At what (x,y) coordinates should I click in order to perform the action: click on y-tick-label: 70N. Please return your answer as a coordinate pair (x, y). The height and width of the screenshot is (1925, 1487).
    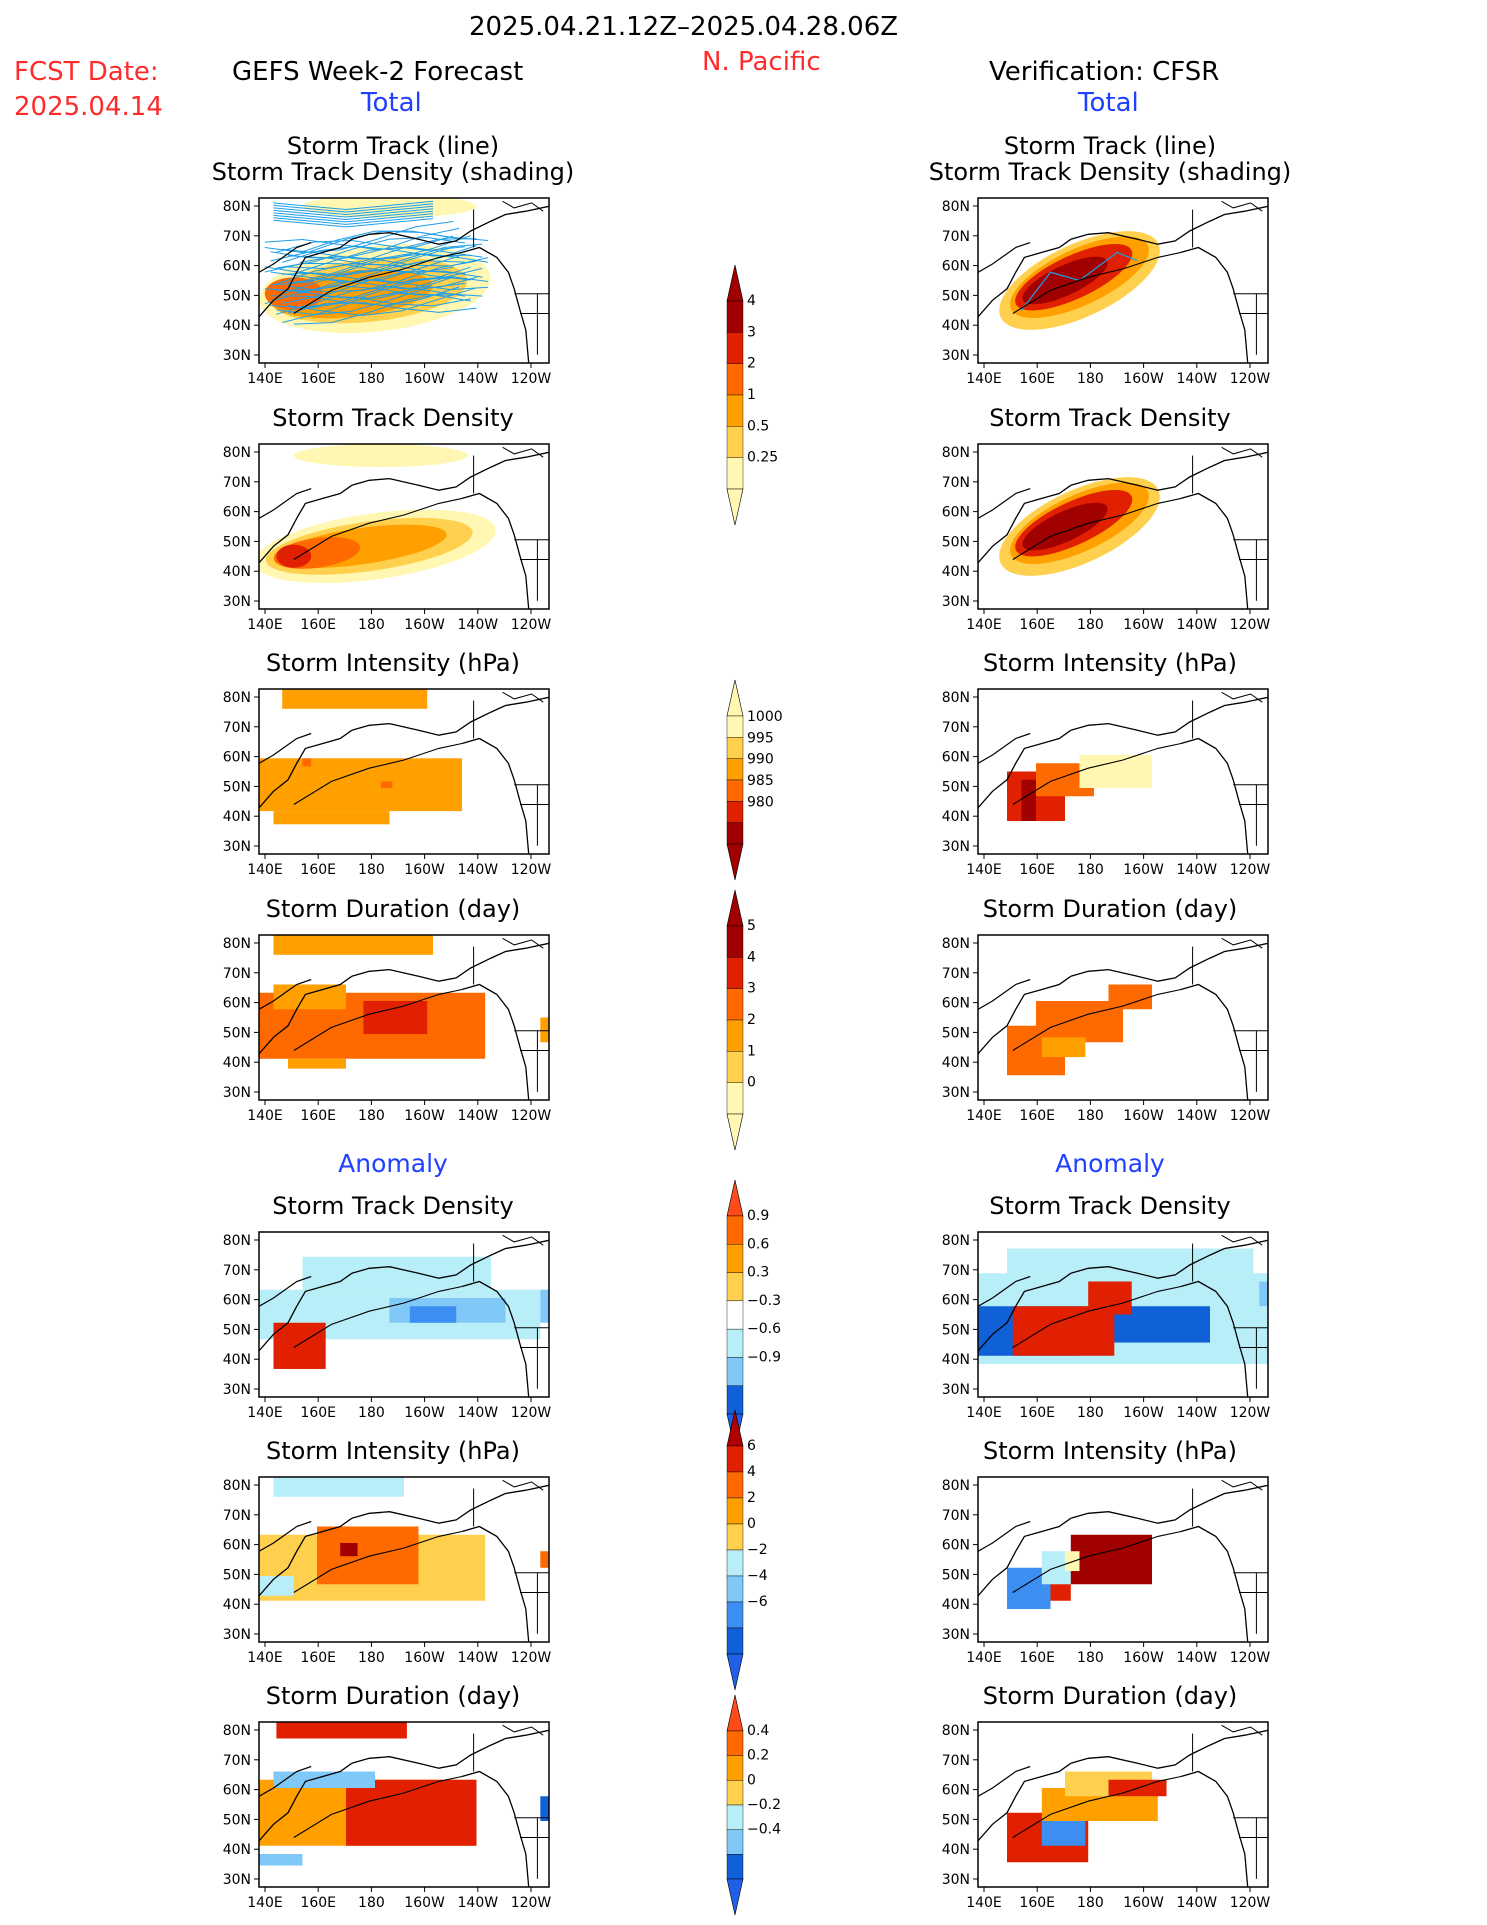
    Looking at the image, I should click on (956, 1516).